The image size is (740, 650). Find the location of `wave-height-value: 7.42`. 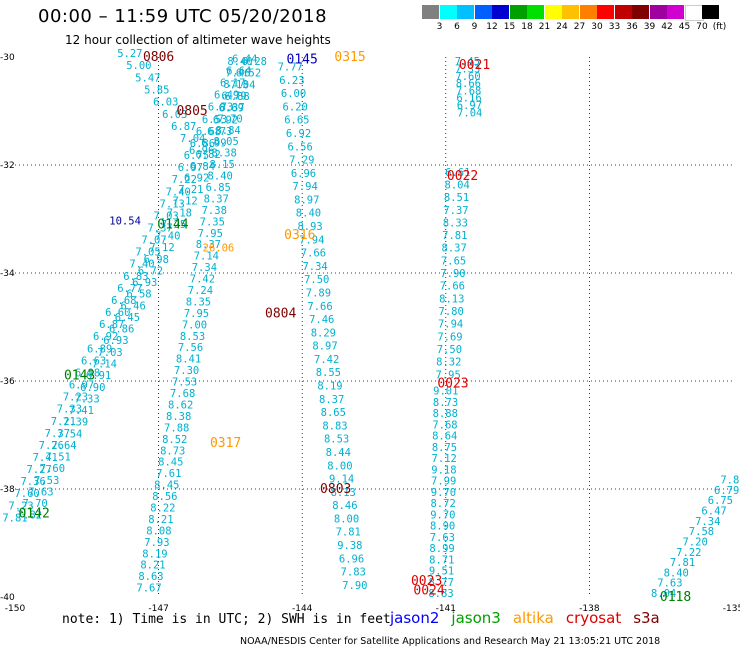

wave-height-value: 7.42 is located at coordinates (326, 360).